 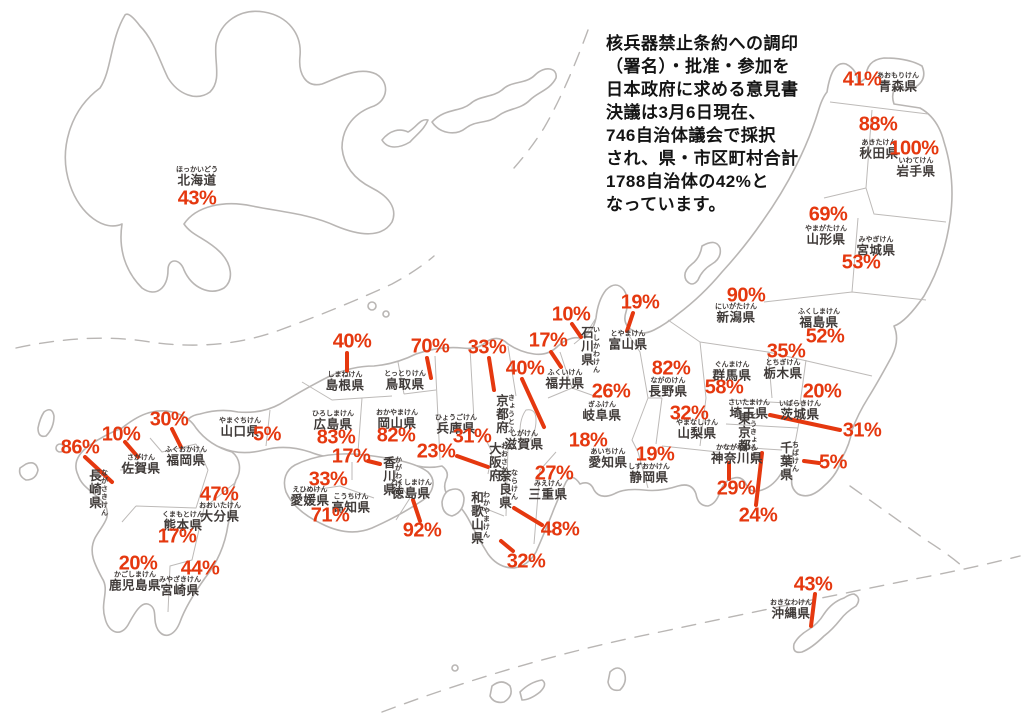 What do you see at coordinates (487, 347) in the screenshot?
I see `prefecture-kyoto-value: 33%` at bounding box center [487, 347].